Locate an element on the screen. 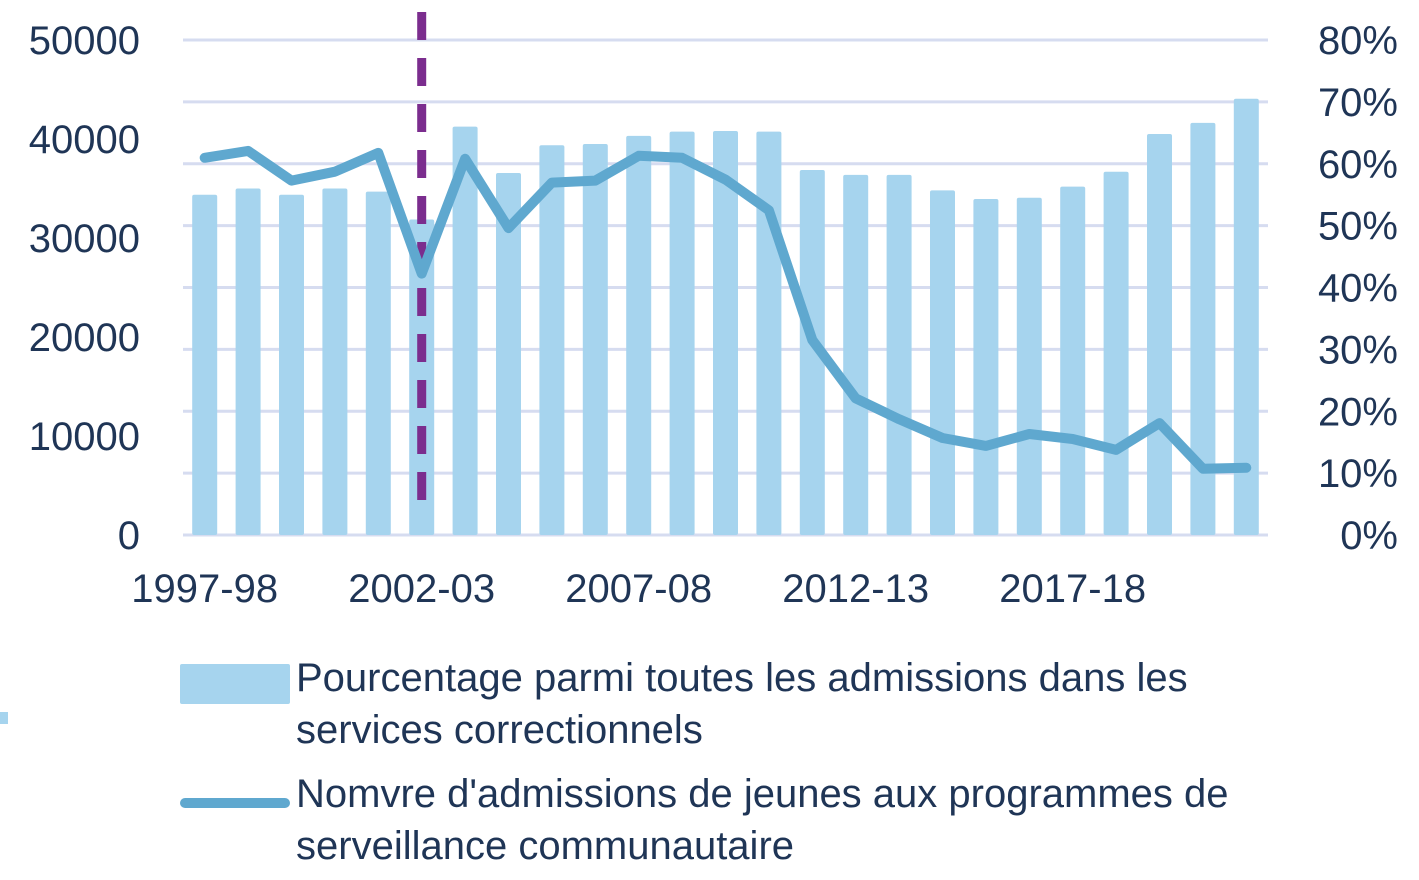  y-left-tick-label: 50000 is located at coordinates (84, 41).